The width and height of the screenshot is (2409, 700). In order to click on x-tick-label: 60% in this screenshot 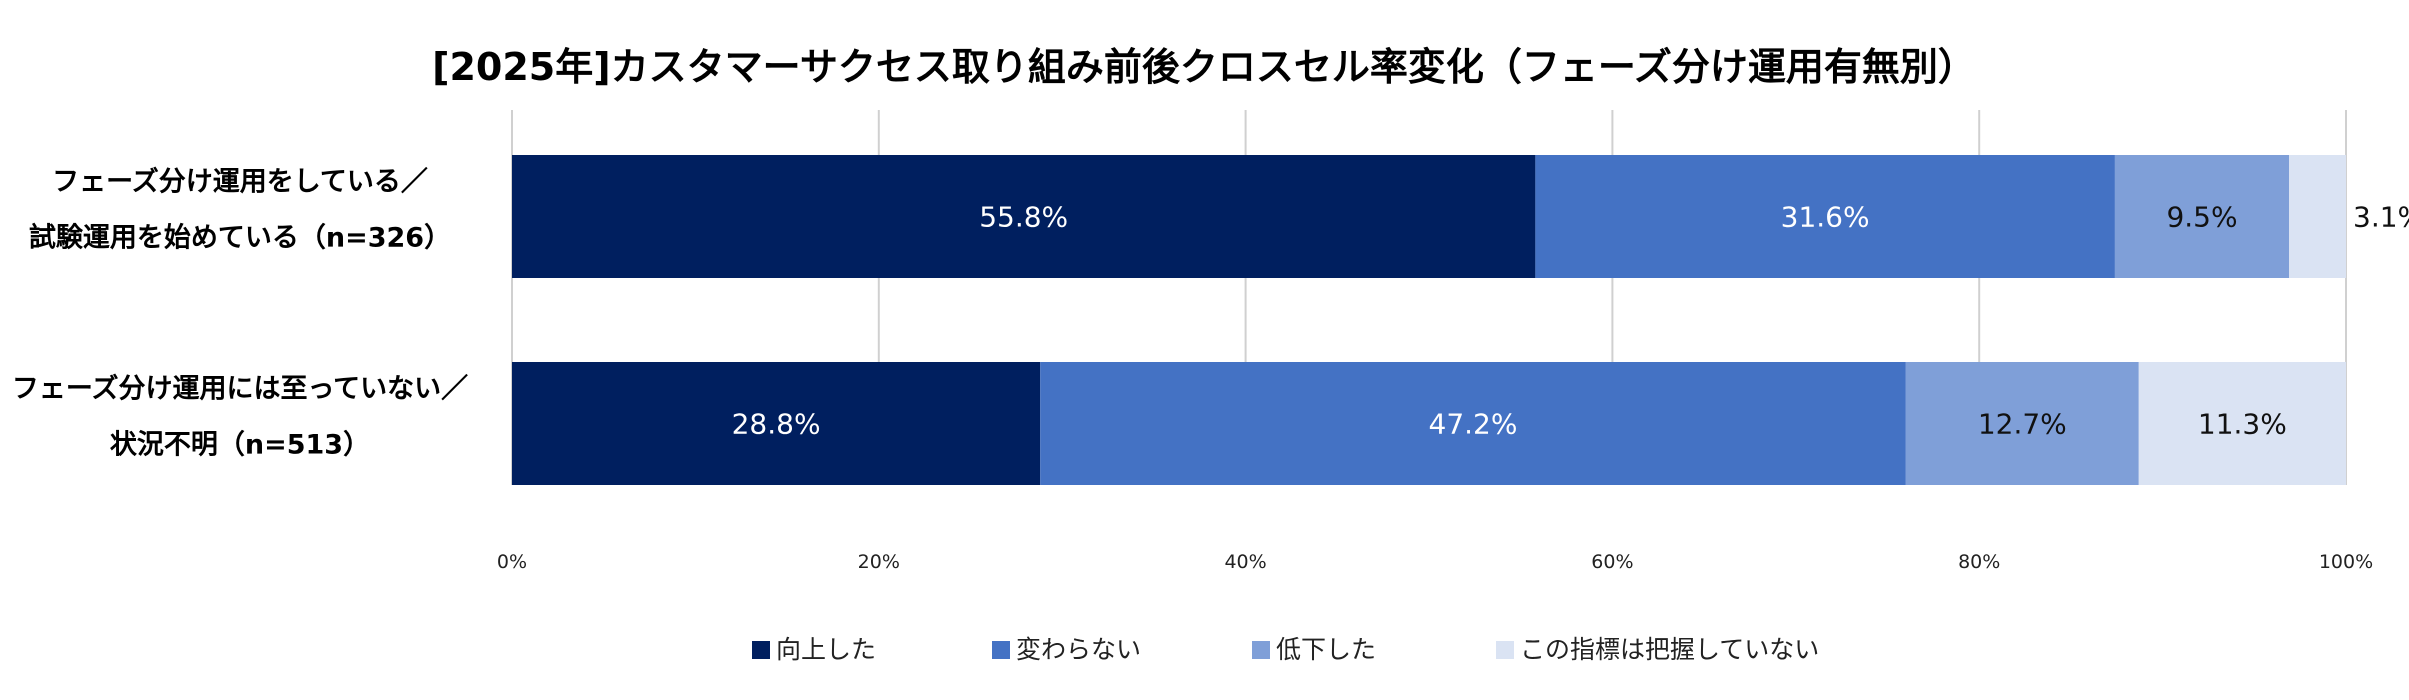, I will do `click(1612, 562)`.